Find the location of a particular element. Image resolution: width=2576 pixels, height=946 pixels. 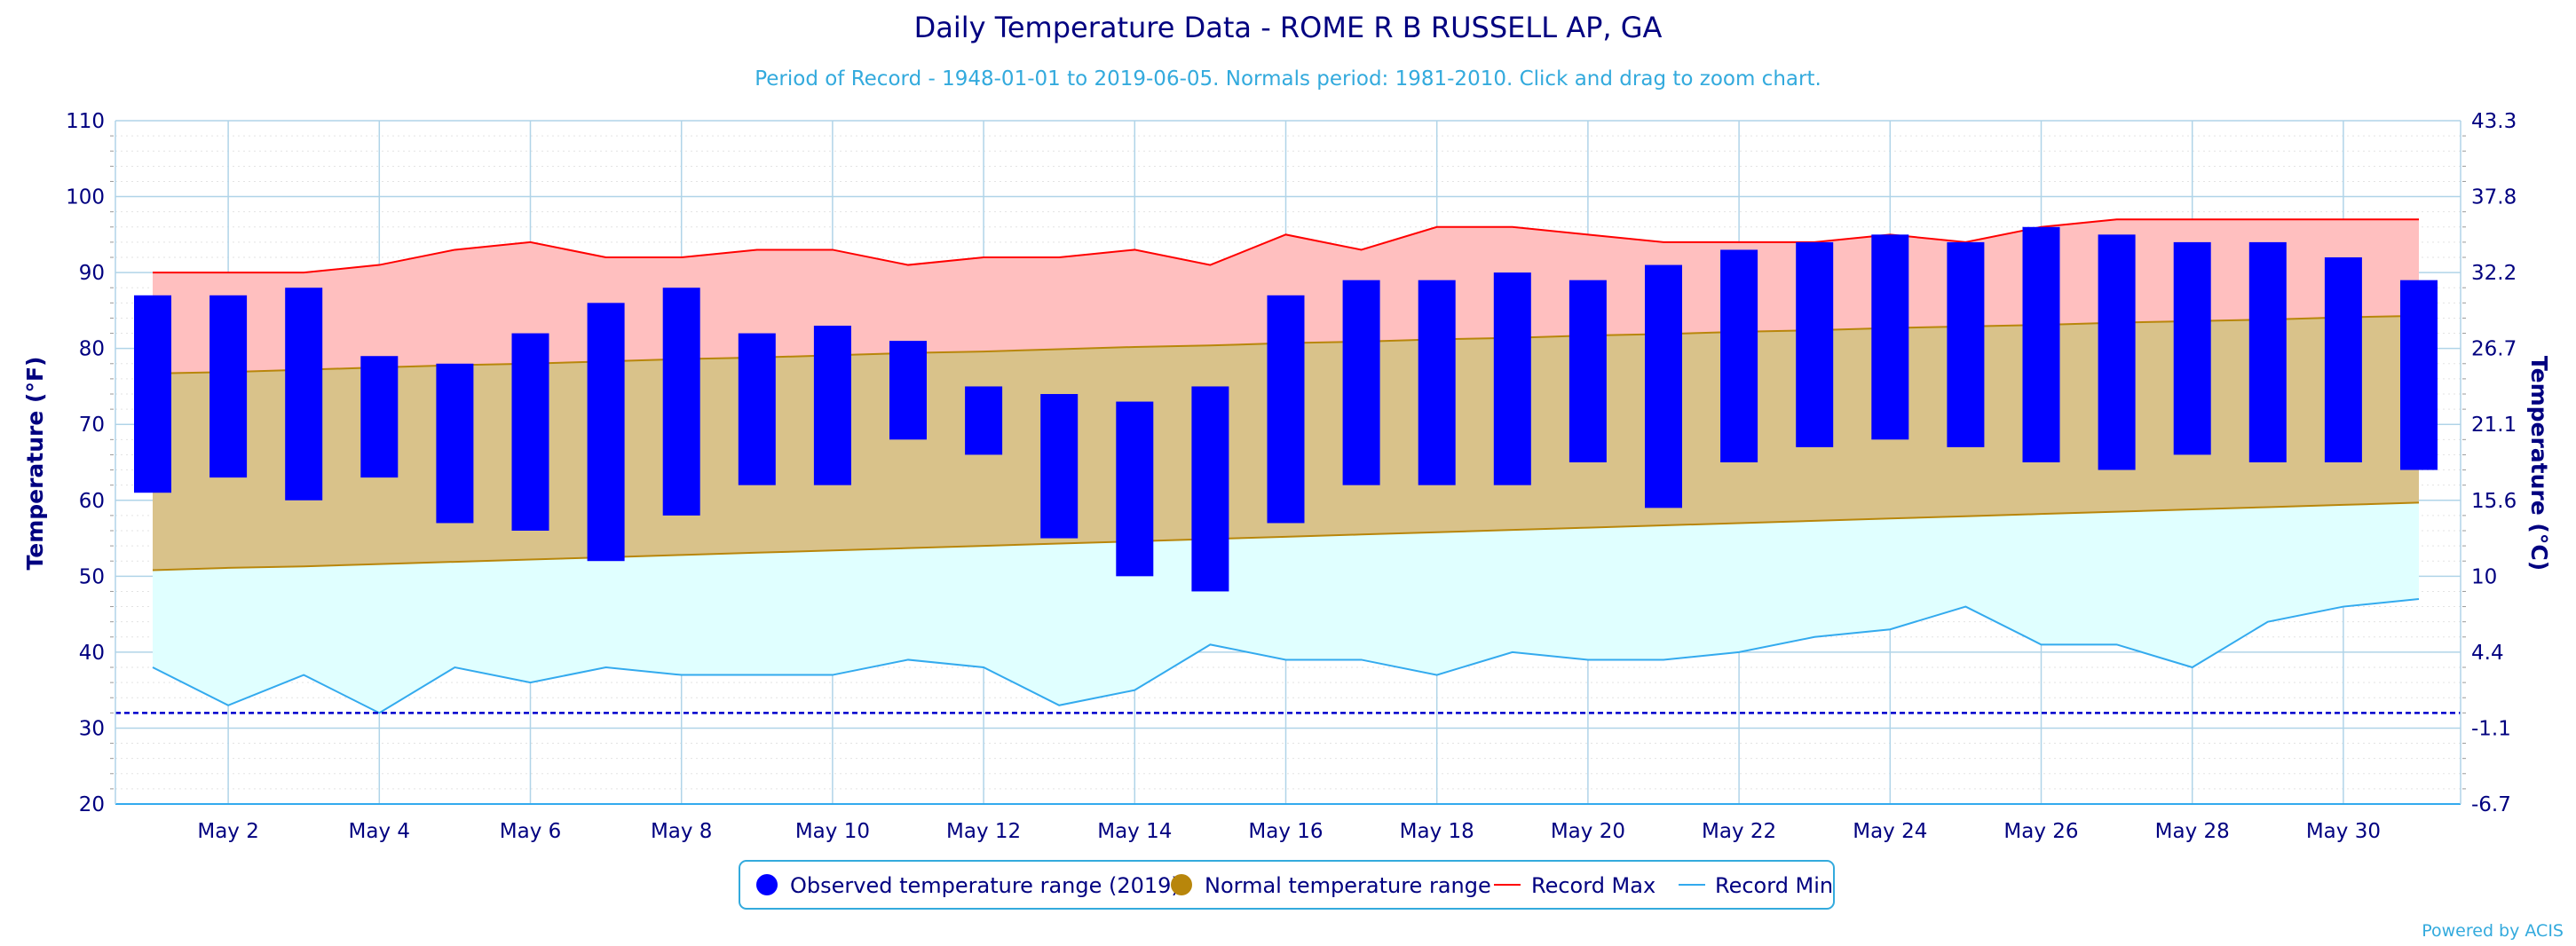

y-tick-label-left: 100 is located at coordinates (85, 198).